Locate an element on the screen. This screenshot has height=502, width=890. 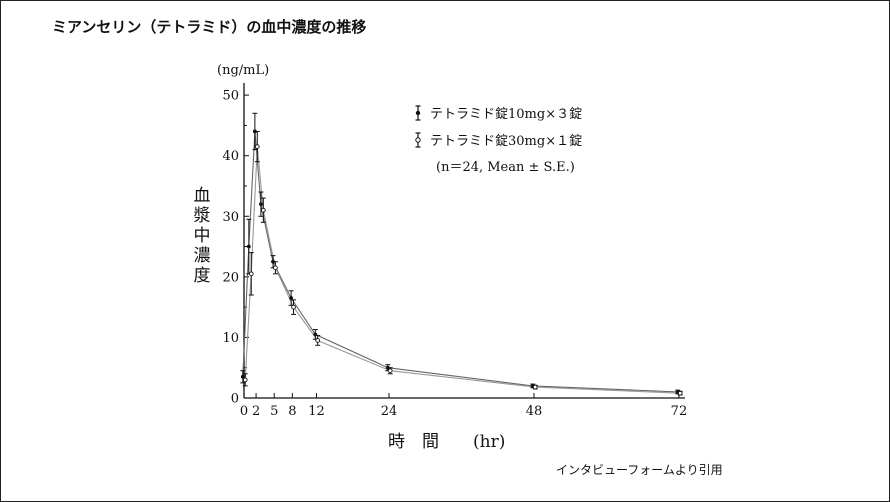
x-tick-label: 24 is located at coordinates (389, 411).